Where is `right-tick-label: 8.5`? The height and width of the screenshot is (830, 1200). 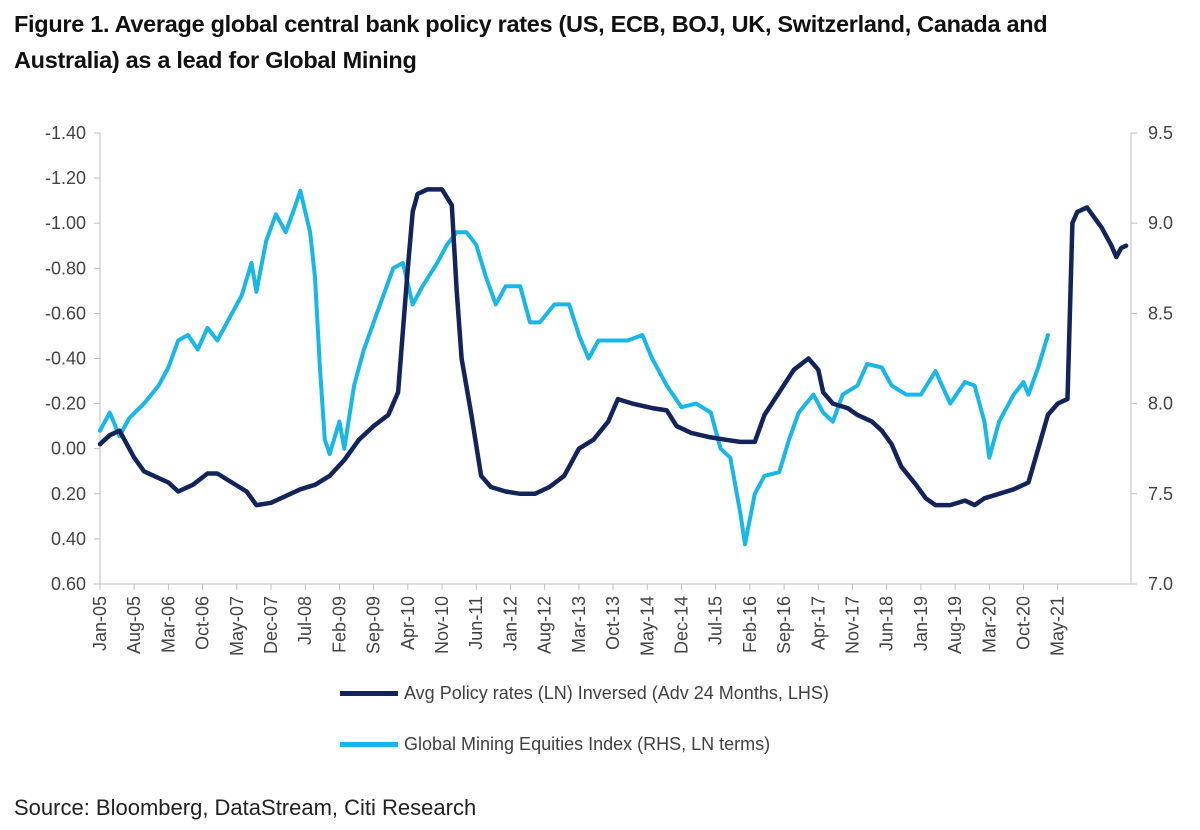 right-tick-label: 8.5 is located at coordinates (1160, 313).